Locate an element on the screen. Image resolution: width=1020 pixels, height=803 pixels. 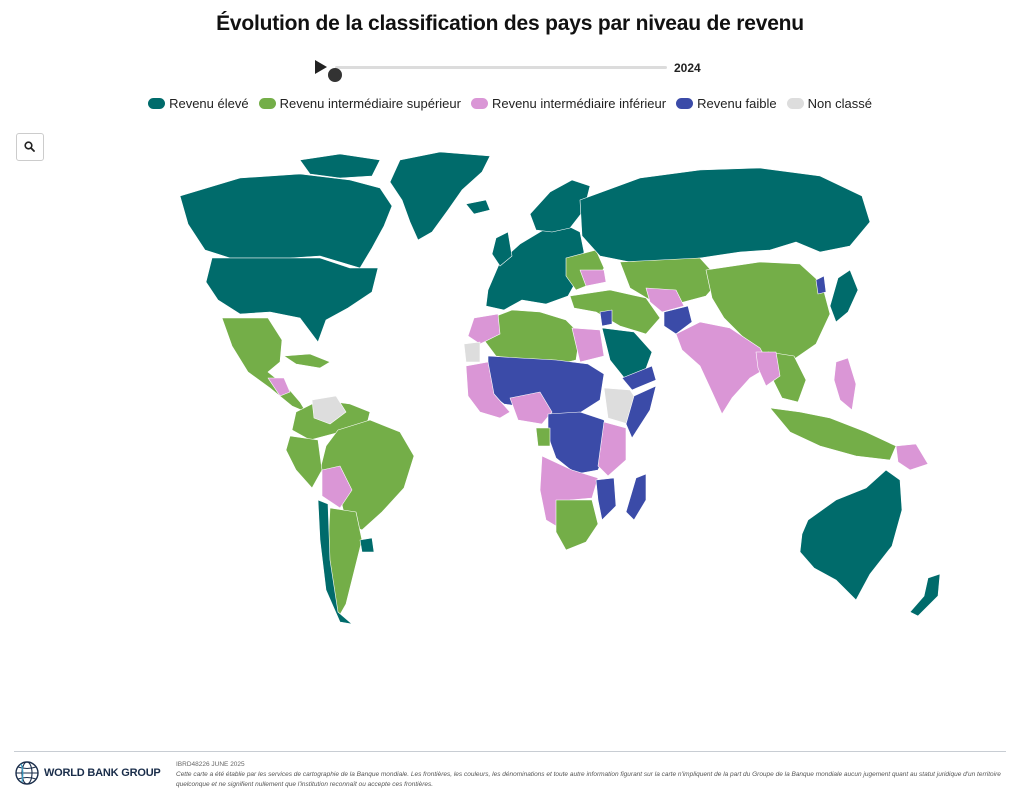
map-region-southern-africa is located at coordinates (577, 525).